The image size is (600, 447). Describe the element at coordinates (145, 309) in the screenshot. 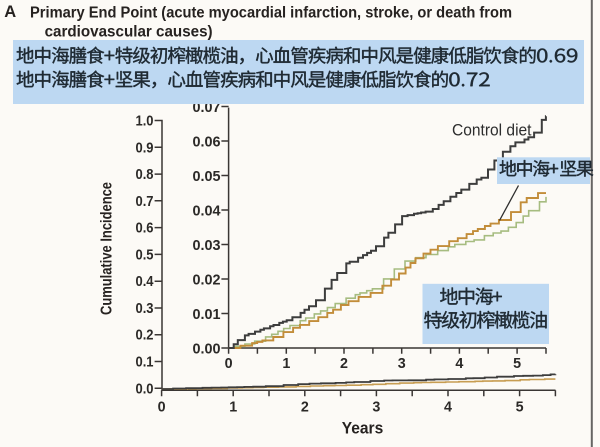

I see `svg-text: 0.3` at that location.